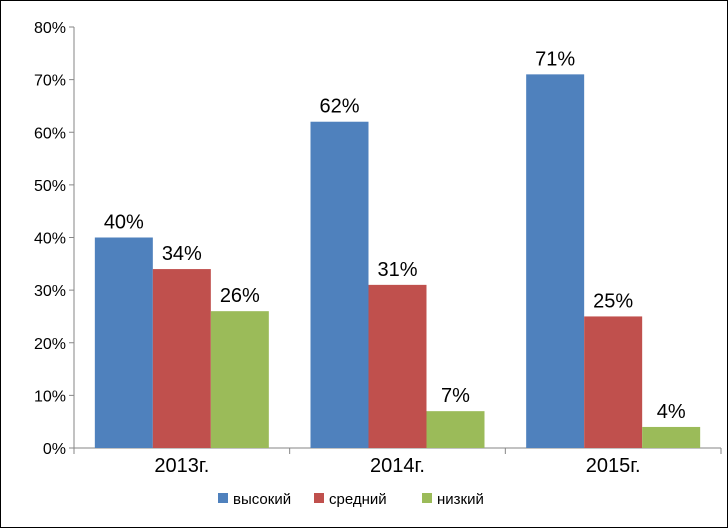 This screenshot has height=528, width=728. Describe the element at coordinates (613, 301) in the screenshot. I see `data-label: 25%` at that location.